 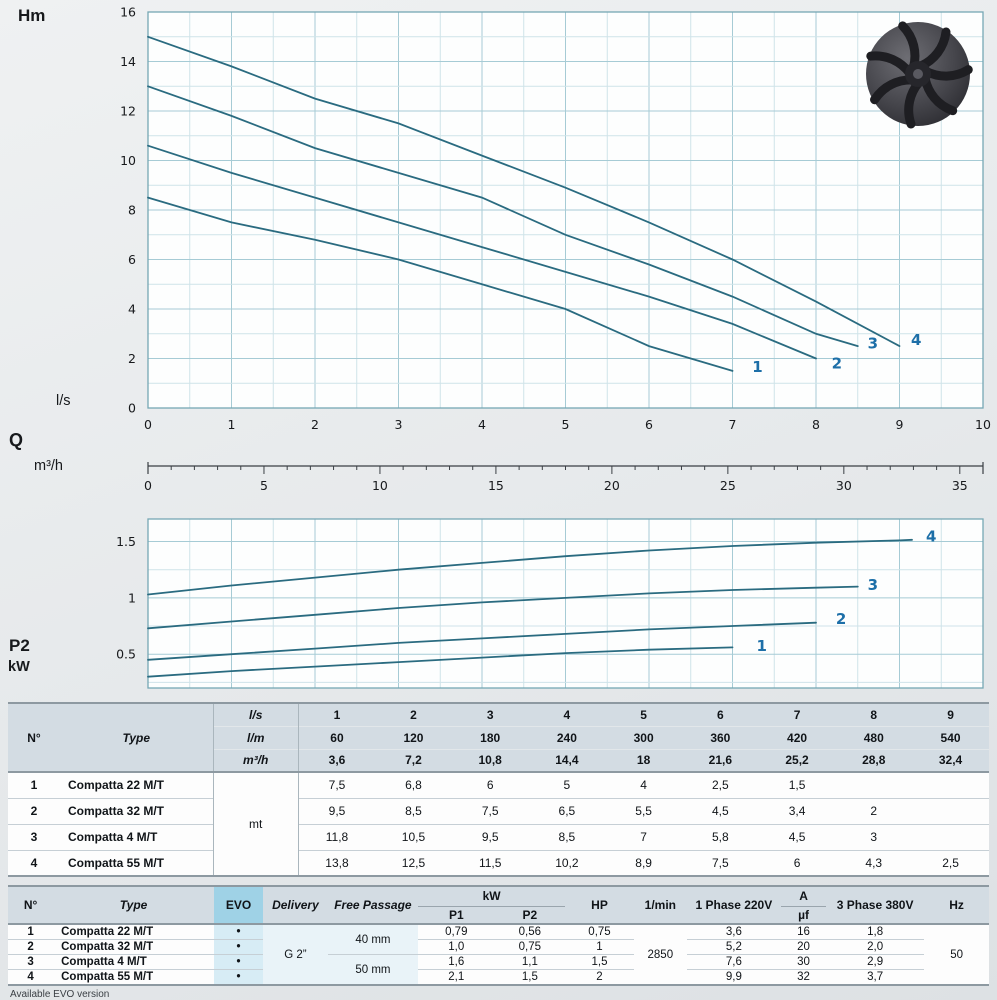 What do you see at coordinates (128, 111) in the screenshot?
I see `y-tick-label: 12` at bounding box center [128, 111].